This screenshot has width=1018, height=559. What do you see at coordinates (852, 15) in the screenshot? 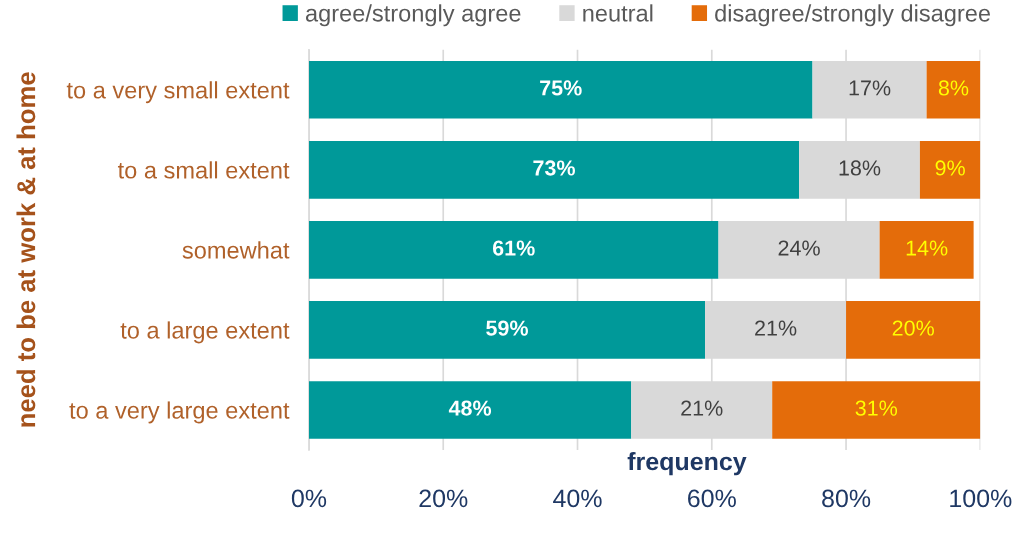
I see `legend-label: disagree/strongly disagree` at bounding box center [852, 15].